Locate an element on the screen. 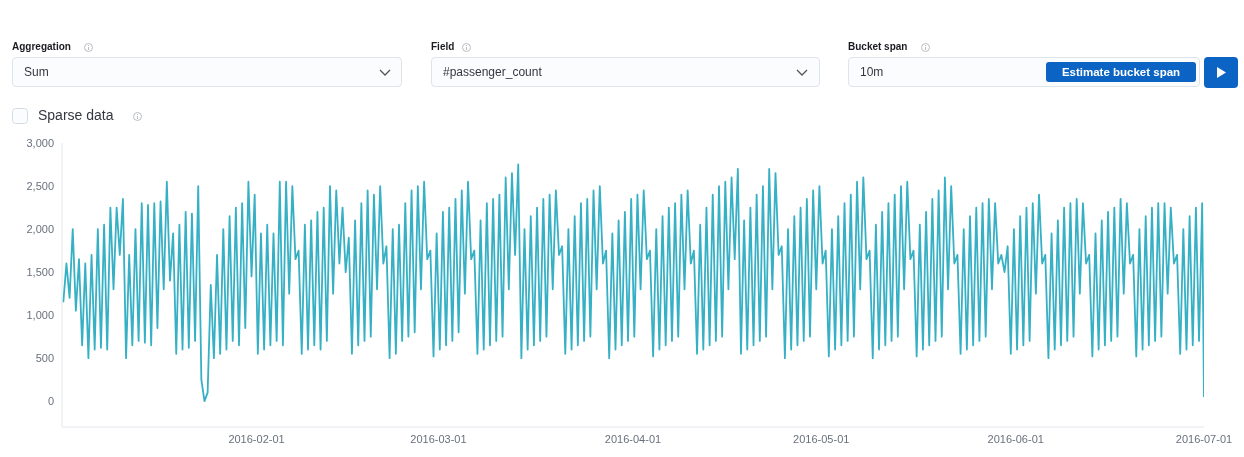 This screenshot has width=1244, height=457. text: #passenger_count is located at coordinates (492, 72).